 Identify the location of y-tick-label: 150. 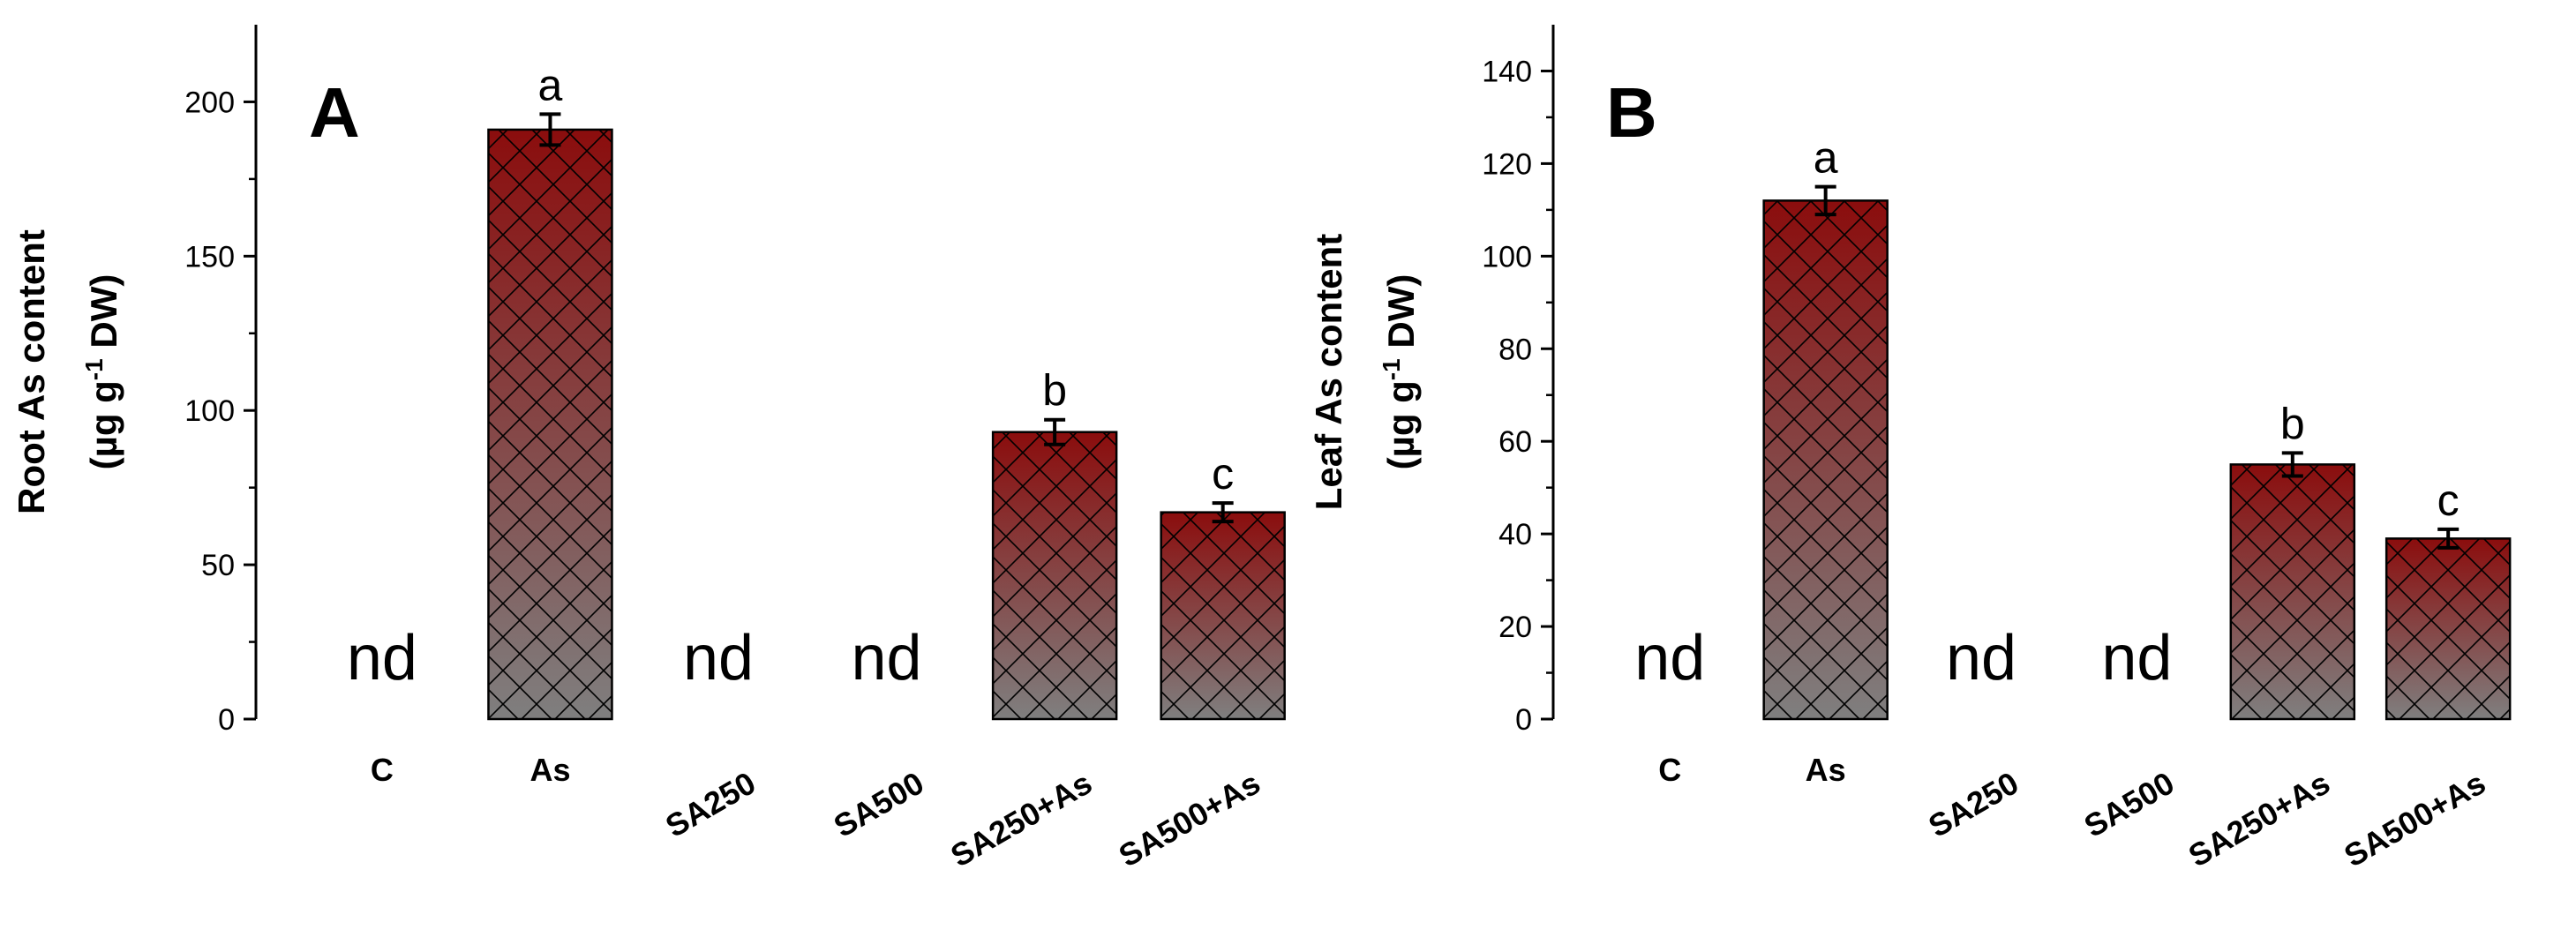
(209, 257).